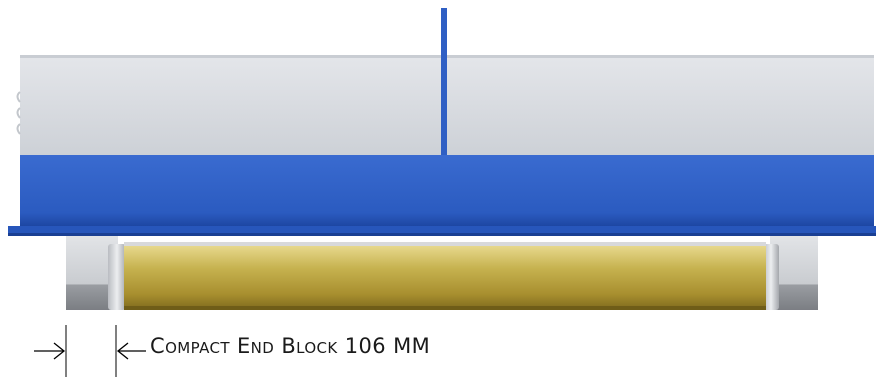 This screenshot has height=377, width=878. What do you see at coordinates (50, 351) in the screenshot?
I see `right-arrow-icon` at bounding box center [50, 351].